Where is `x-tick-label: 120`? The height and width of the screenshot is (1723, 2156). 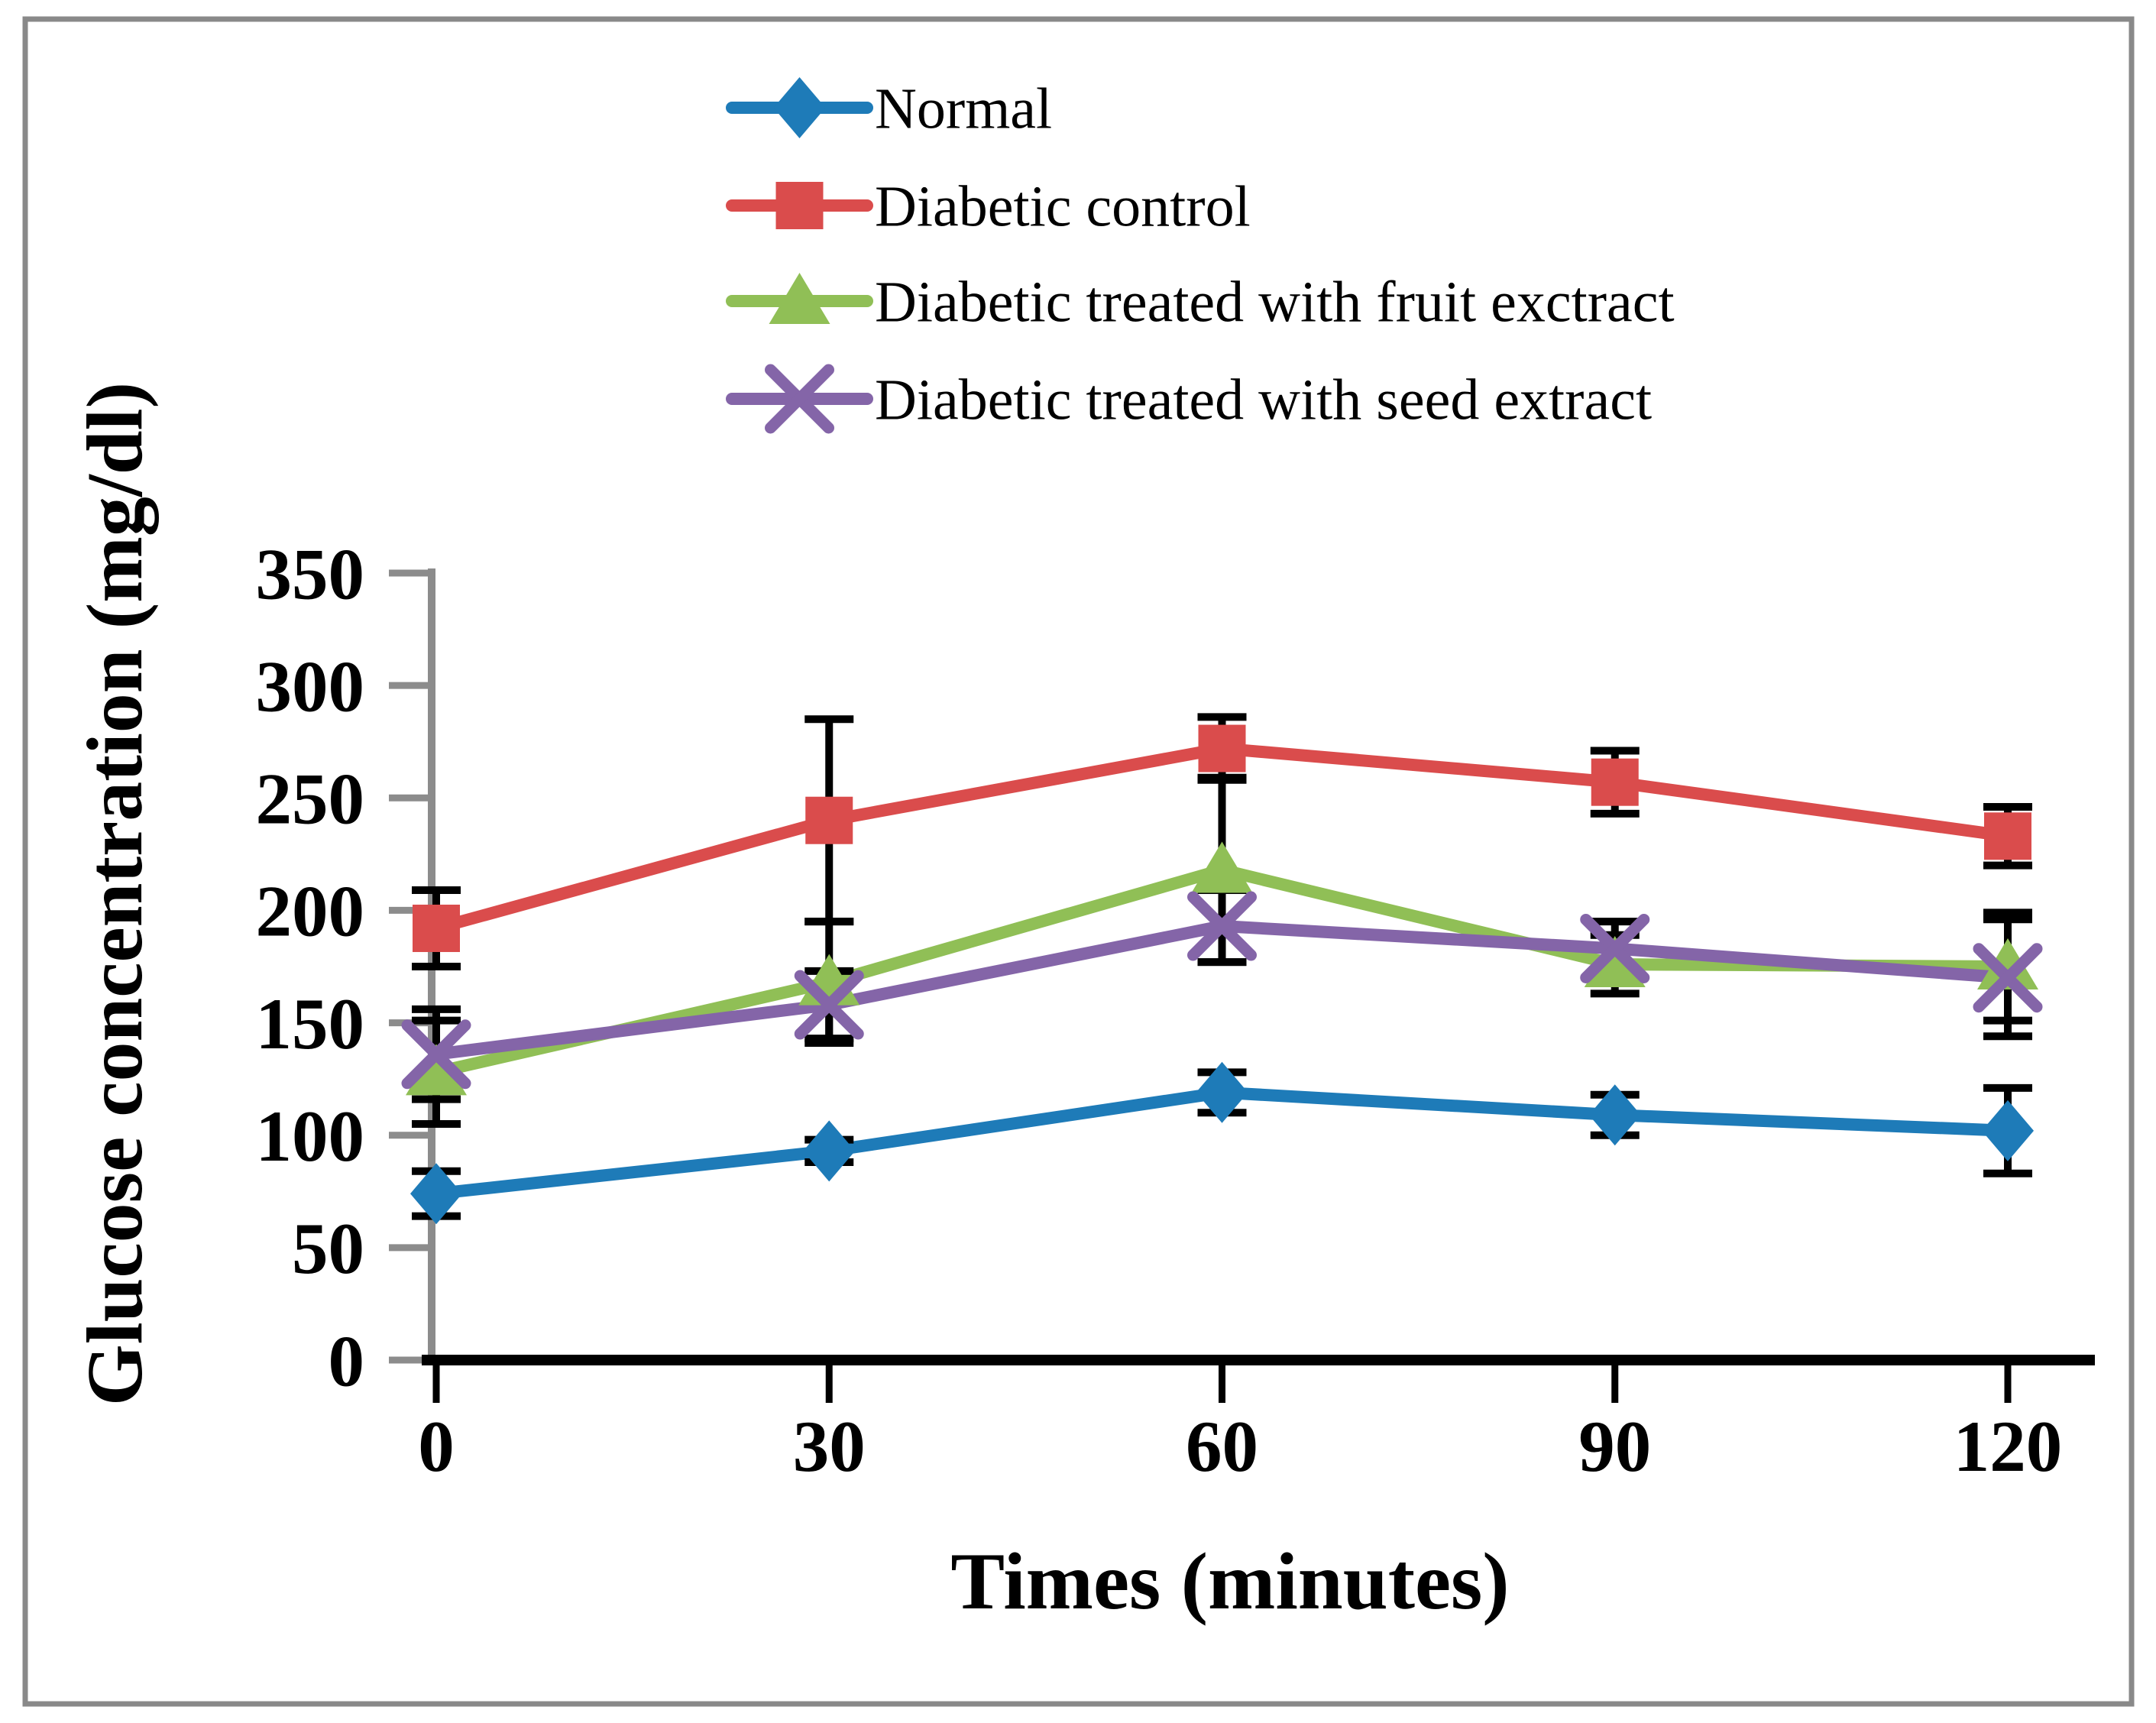
x-tick-label: 120 is located at coordinates (2009, 1446).